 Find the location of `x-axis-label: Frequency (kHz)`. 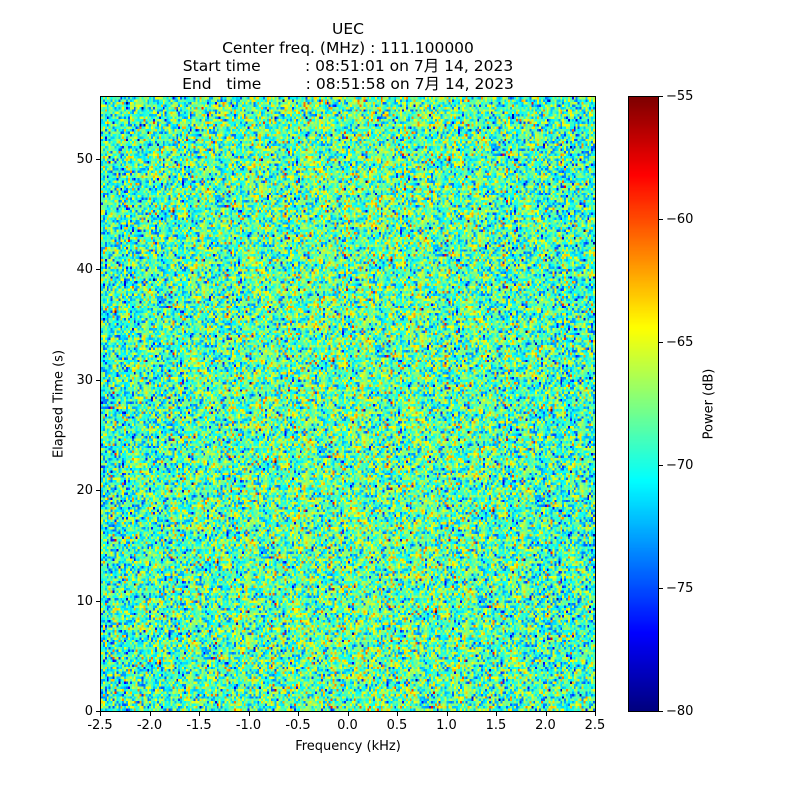

x-axis-label: Frequency (kHz) is located at coordinates (348, 746).